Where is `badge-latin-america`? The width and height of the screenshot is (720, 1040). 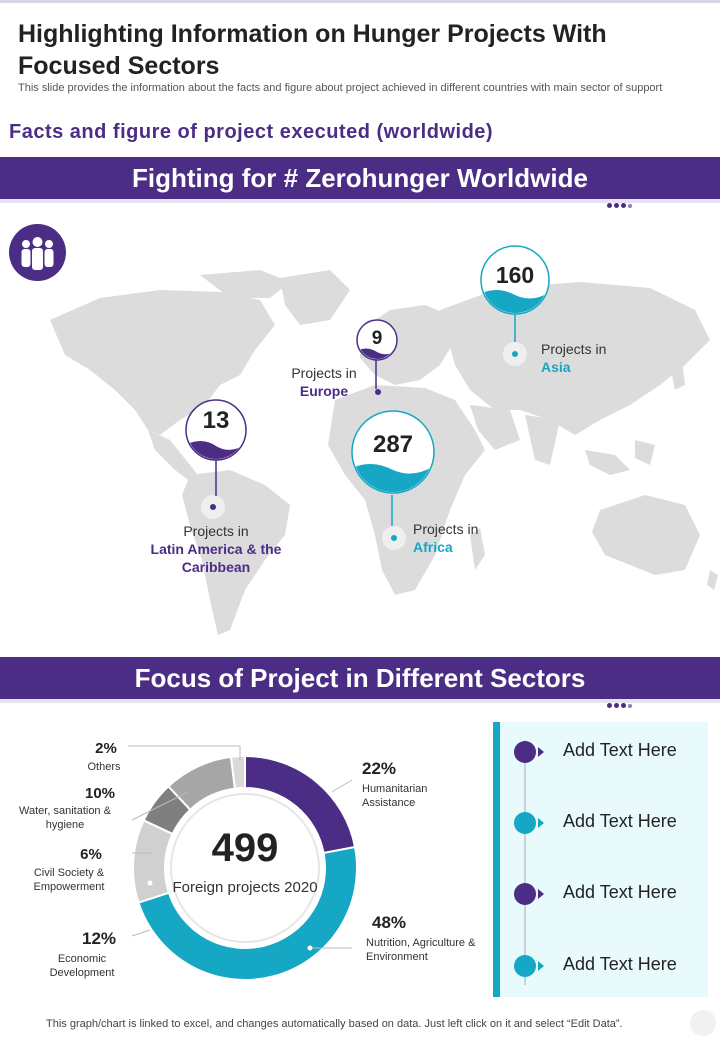
badge-latin-america is located at coordinates (216, 430).